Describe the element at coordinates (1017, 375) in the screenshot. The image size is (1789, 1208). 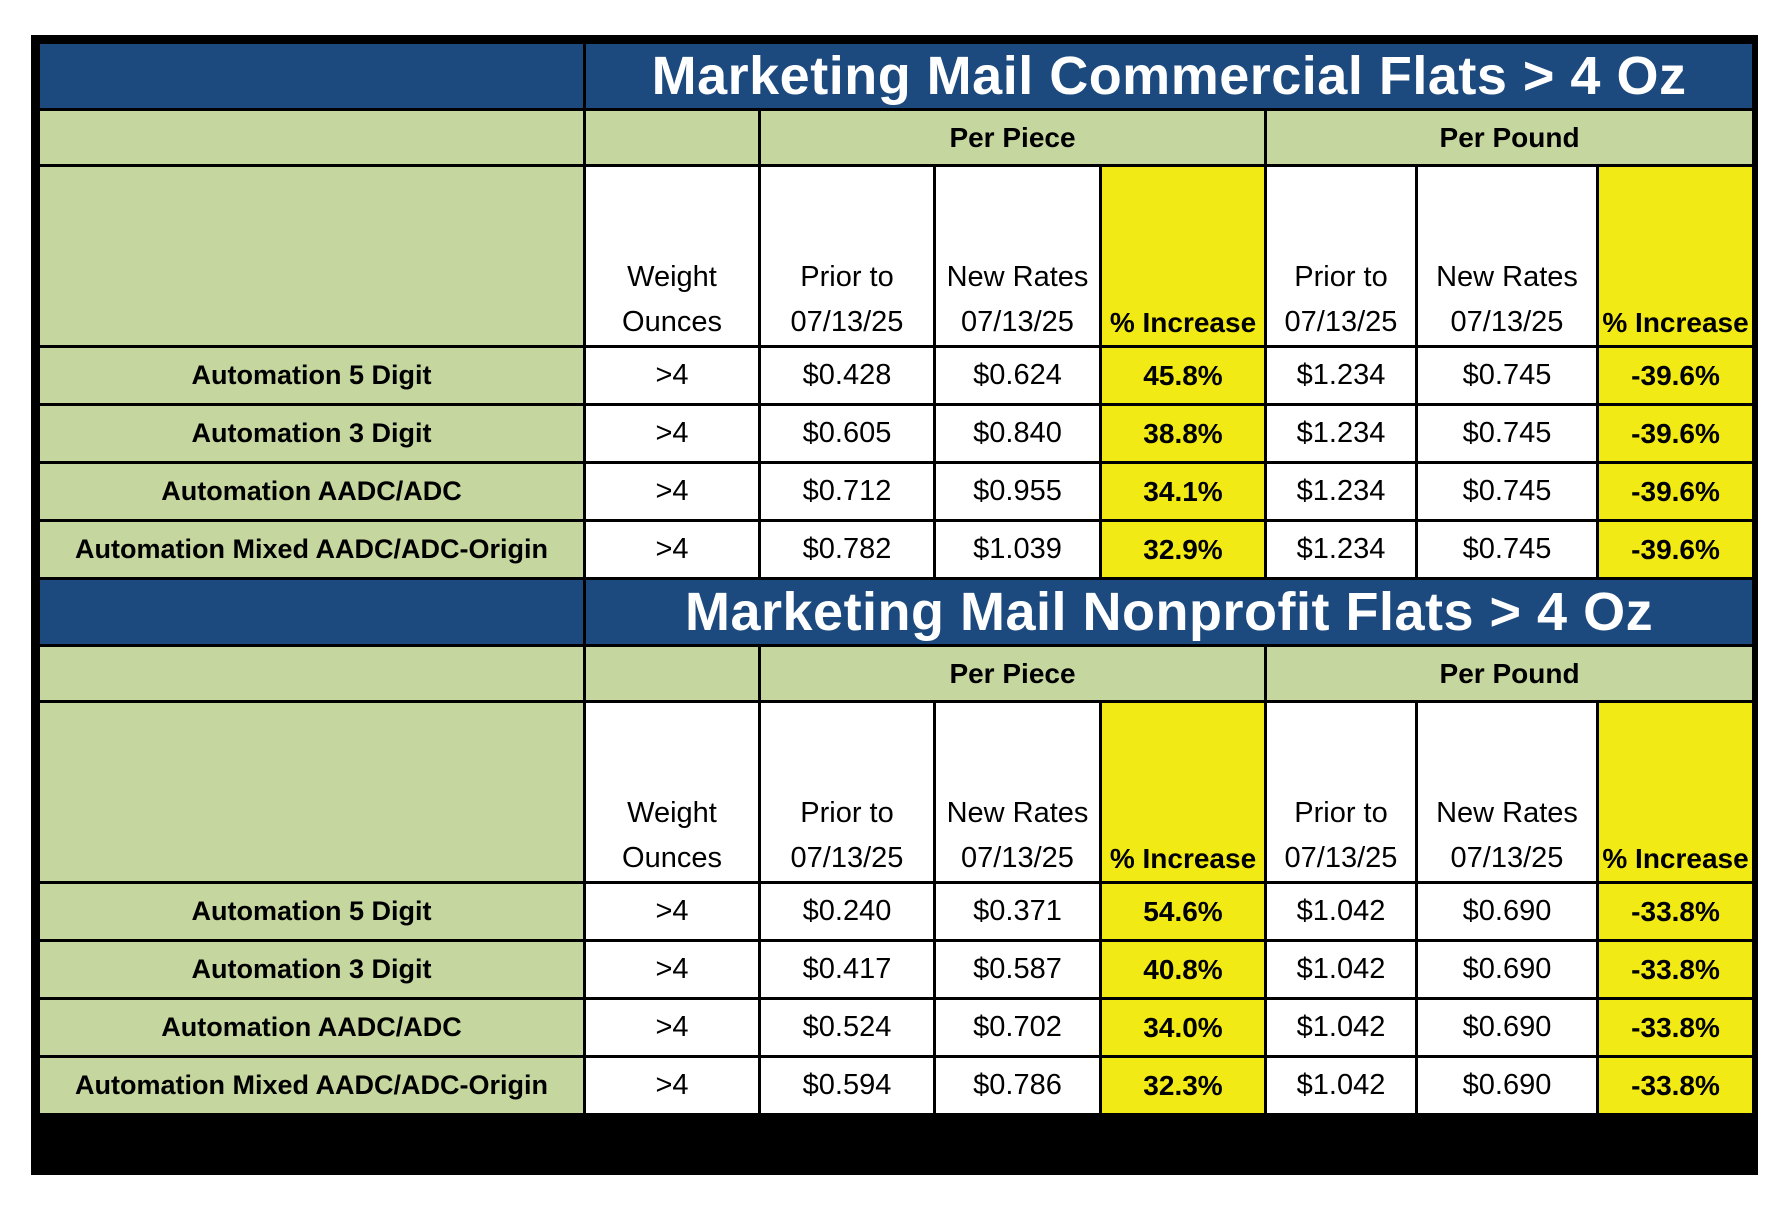
I see `piece-new-cell: $0.624` at that location.